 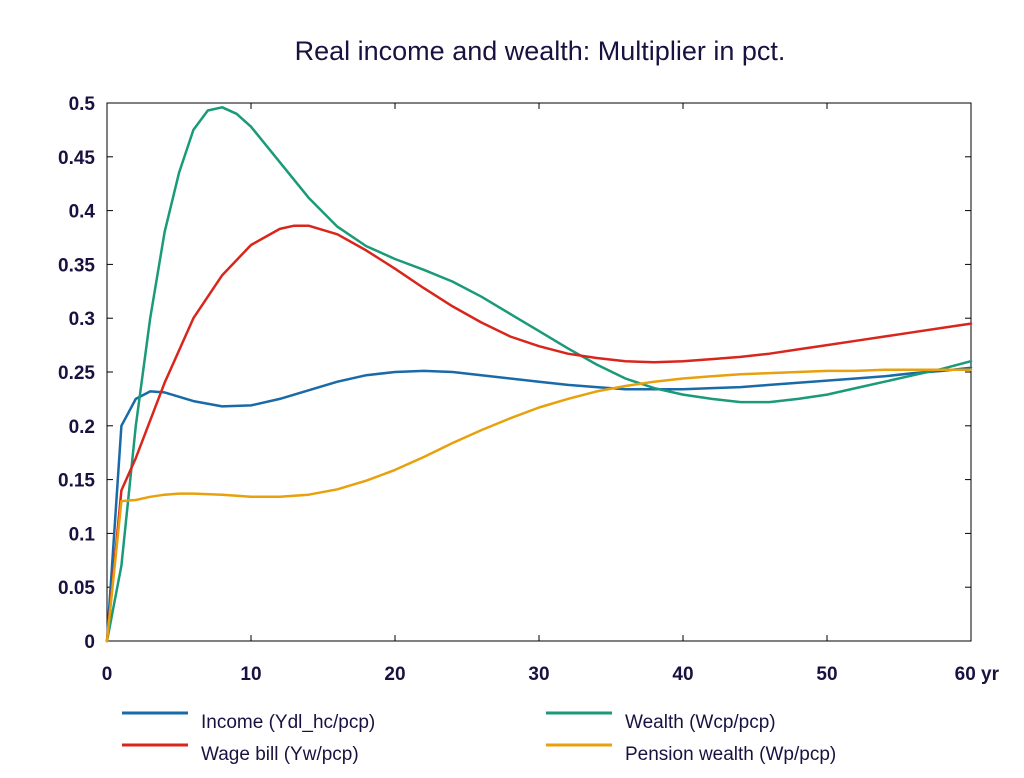 I want to click on y-tick-label: 0.1, so click(x=82, y=534).